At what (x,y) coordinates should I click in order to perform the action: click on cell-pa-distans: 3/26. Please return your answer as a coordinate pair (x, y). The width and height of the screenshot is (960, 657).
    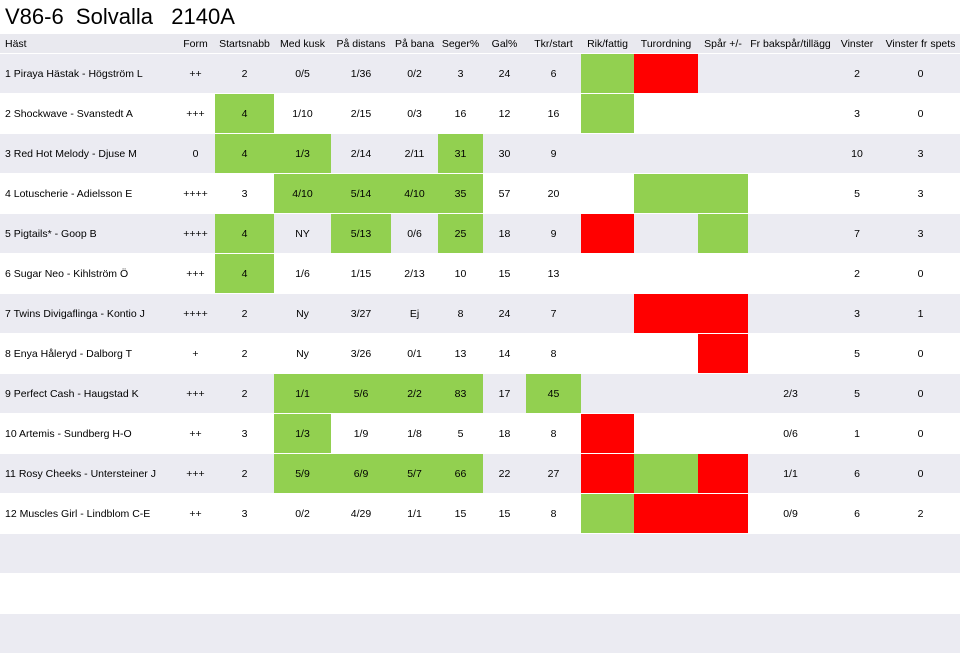
    Looking at the image, I should click on (361, 353).